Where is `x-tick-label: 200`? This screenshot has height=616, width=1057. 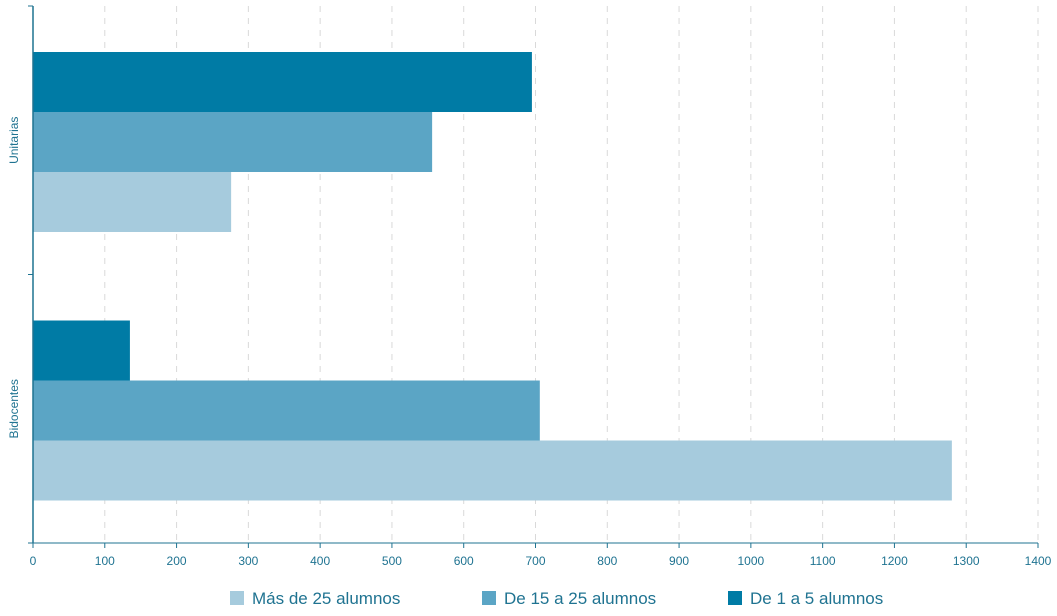
x-tick-label: 200 is located at coordinates (177, 561).